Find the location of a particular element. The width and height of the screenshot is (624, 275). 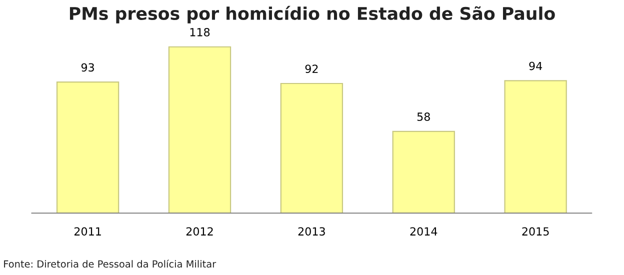

data-label: 92 is located at coordinates (311, 69).